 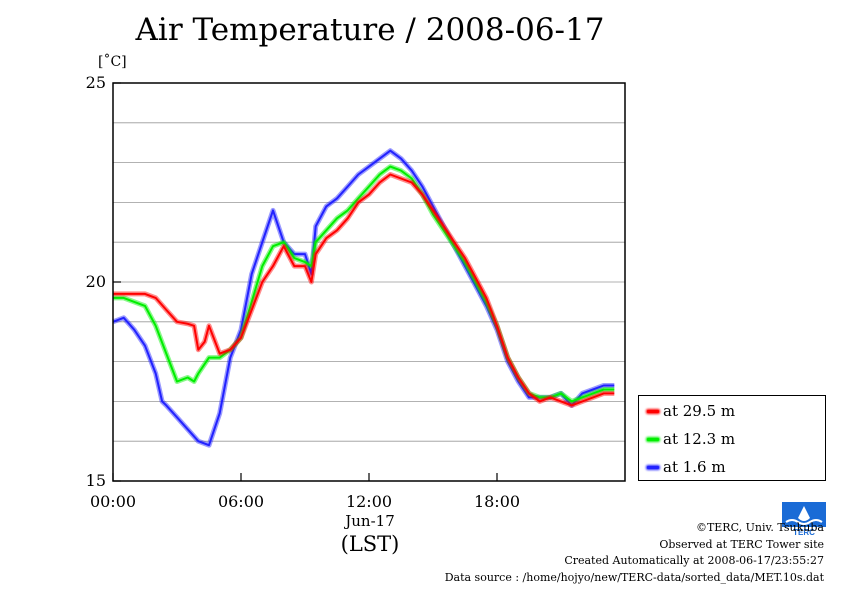 I want to click on legend: at 29.5 m at 12.3 m at 1.6 m, so click(x=732, y=438).